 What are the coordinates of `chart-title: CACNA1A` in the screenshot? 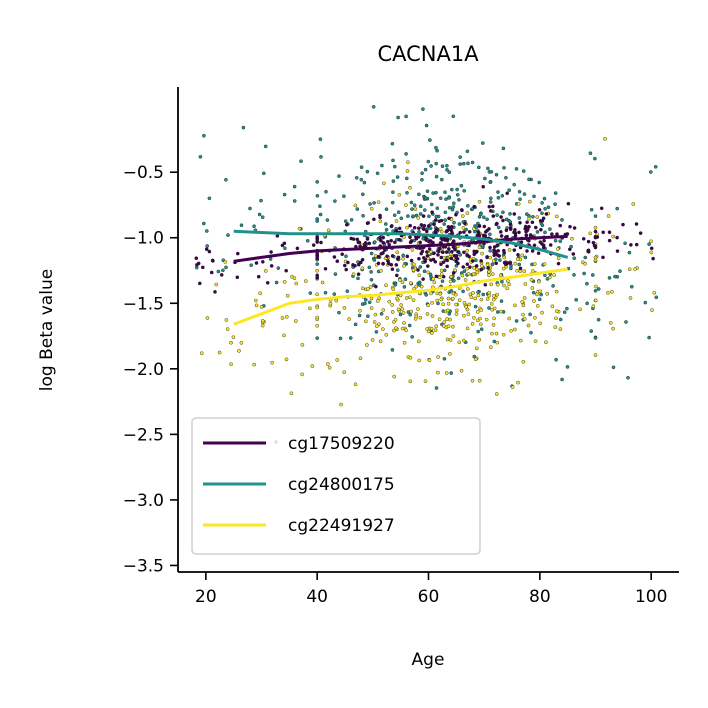 It's located at (428, 54).